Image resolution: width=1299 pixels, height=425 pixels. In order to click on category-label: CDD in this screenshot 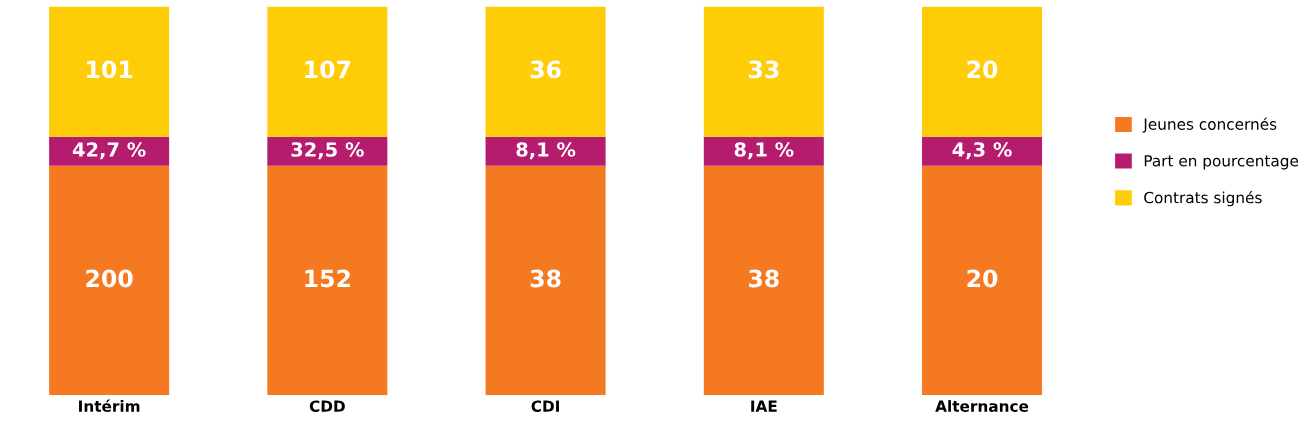, I will do `click(327, 406)`.